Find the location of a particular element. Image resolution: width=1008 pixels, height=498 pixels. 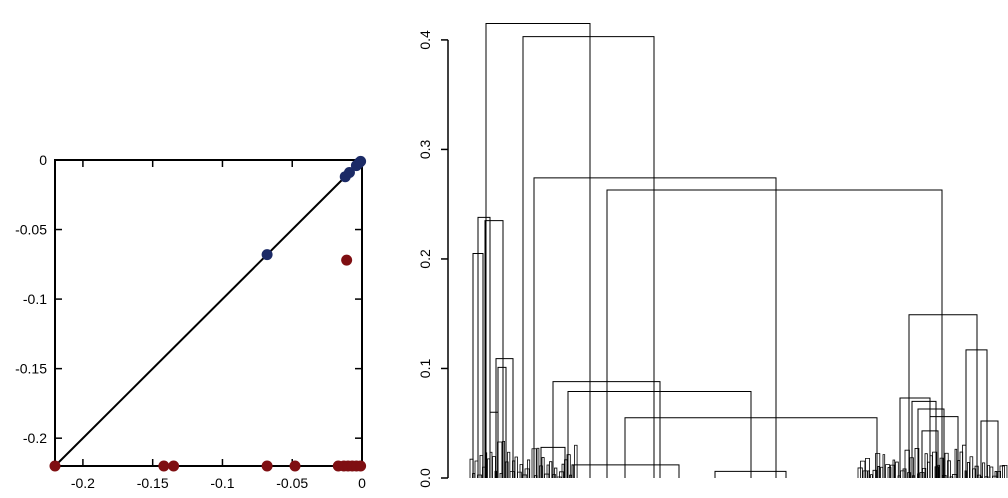

y-tick-label: 0.4 is located at coordinates (425, 40).